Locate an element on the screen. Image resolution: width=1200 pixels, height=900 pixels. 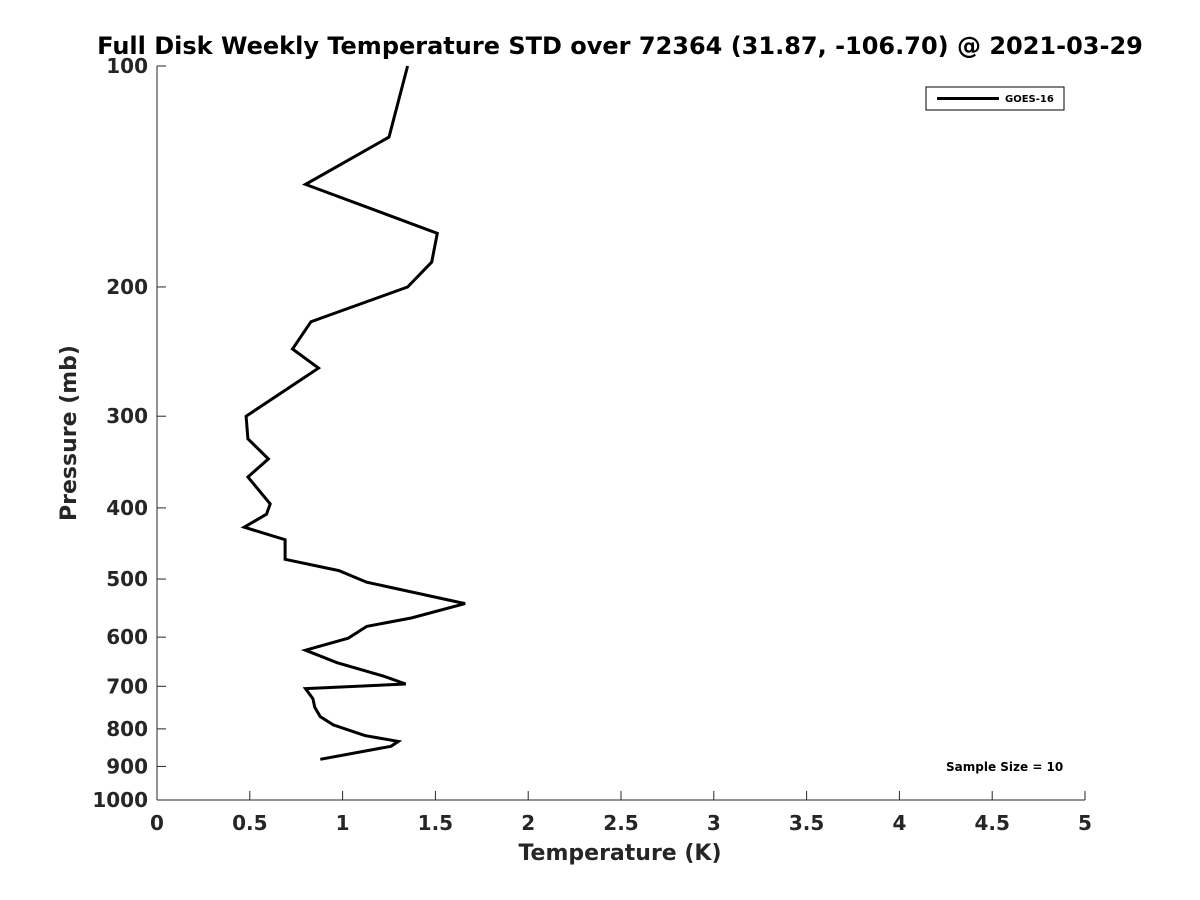
x-tick-label: 1.5 is located at coordinates (435, 823).